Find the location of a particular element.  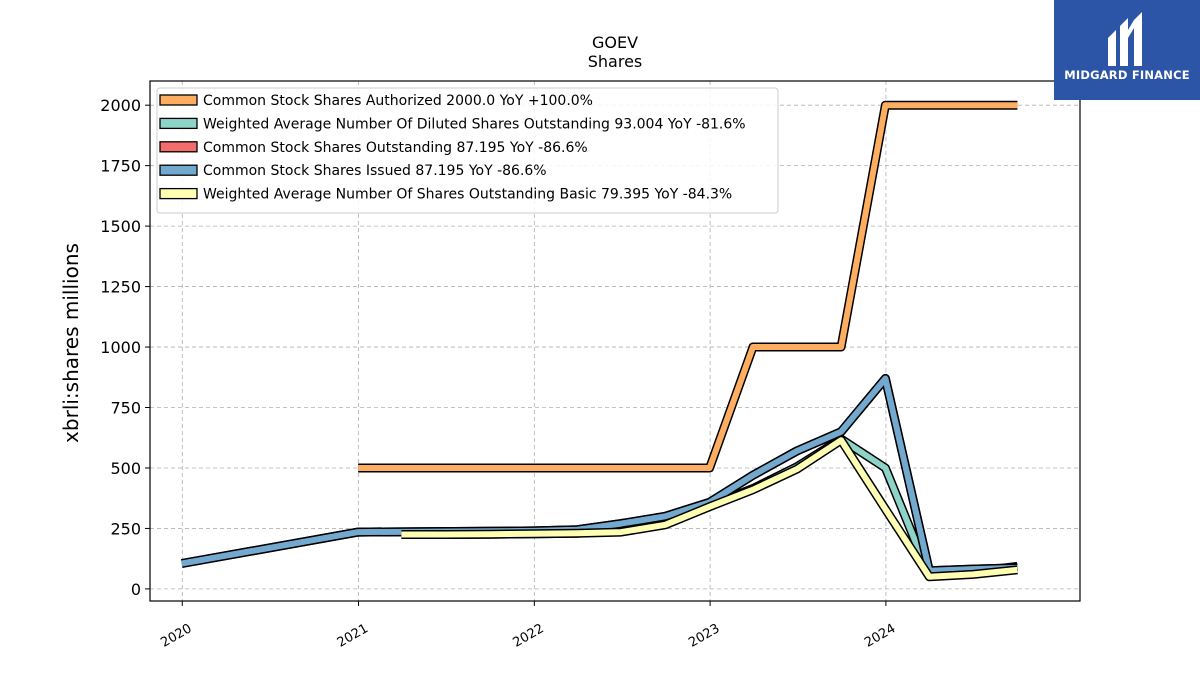

x-tick-label: 2022 is located at coordinates (528, 636).